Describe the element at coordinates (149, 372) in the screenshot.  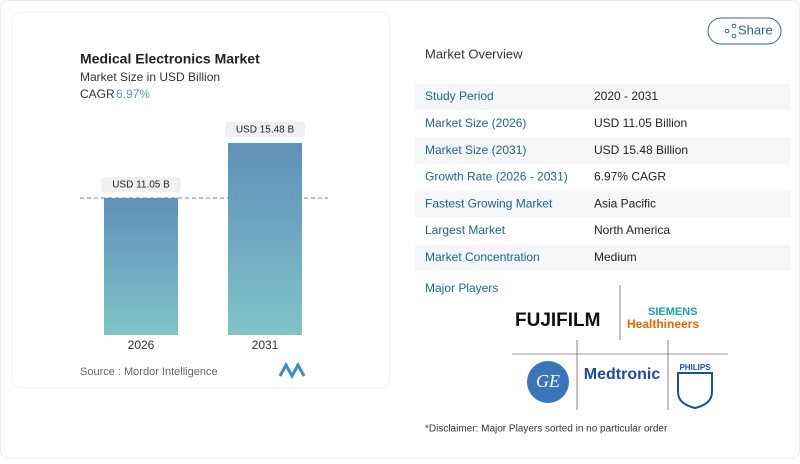
I see `source: Source : Mordor Intelligence` at that location.